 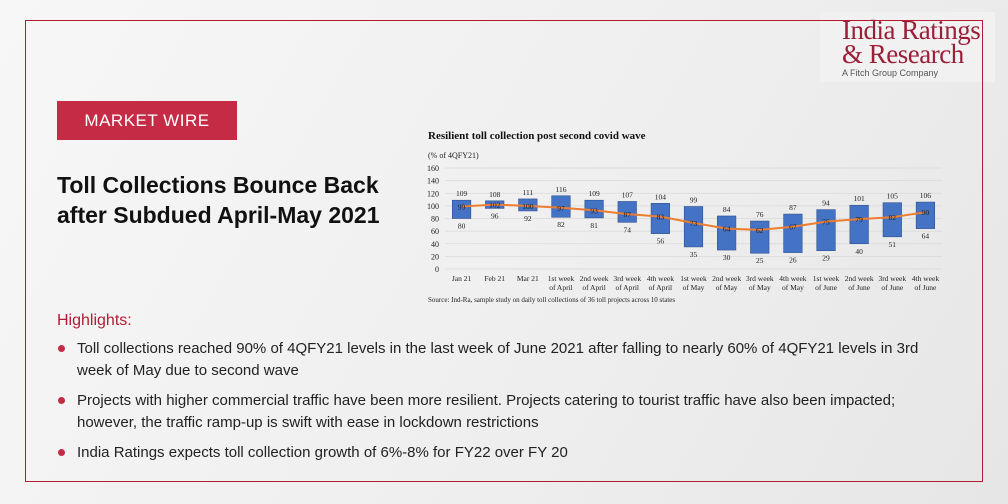 I want to click on low-value-label: 35, so click(x=694, y=254).